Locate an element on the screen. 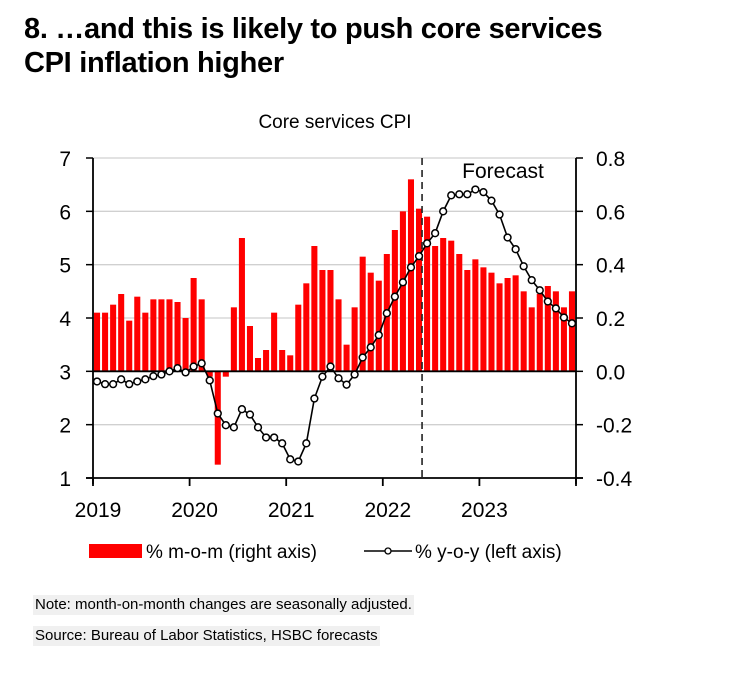 This screenshot has height=684, width=732. right-tick-label: 0.4 is located at coordinates (611, 266).